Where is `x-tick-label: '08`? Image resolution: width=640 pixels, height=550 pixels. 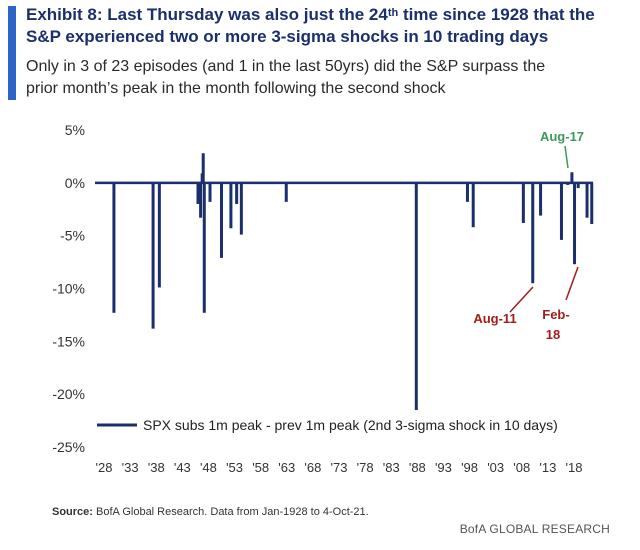 x-tick-label: '08 is located at coordinates (521, 467).